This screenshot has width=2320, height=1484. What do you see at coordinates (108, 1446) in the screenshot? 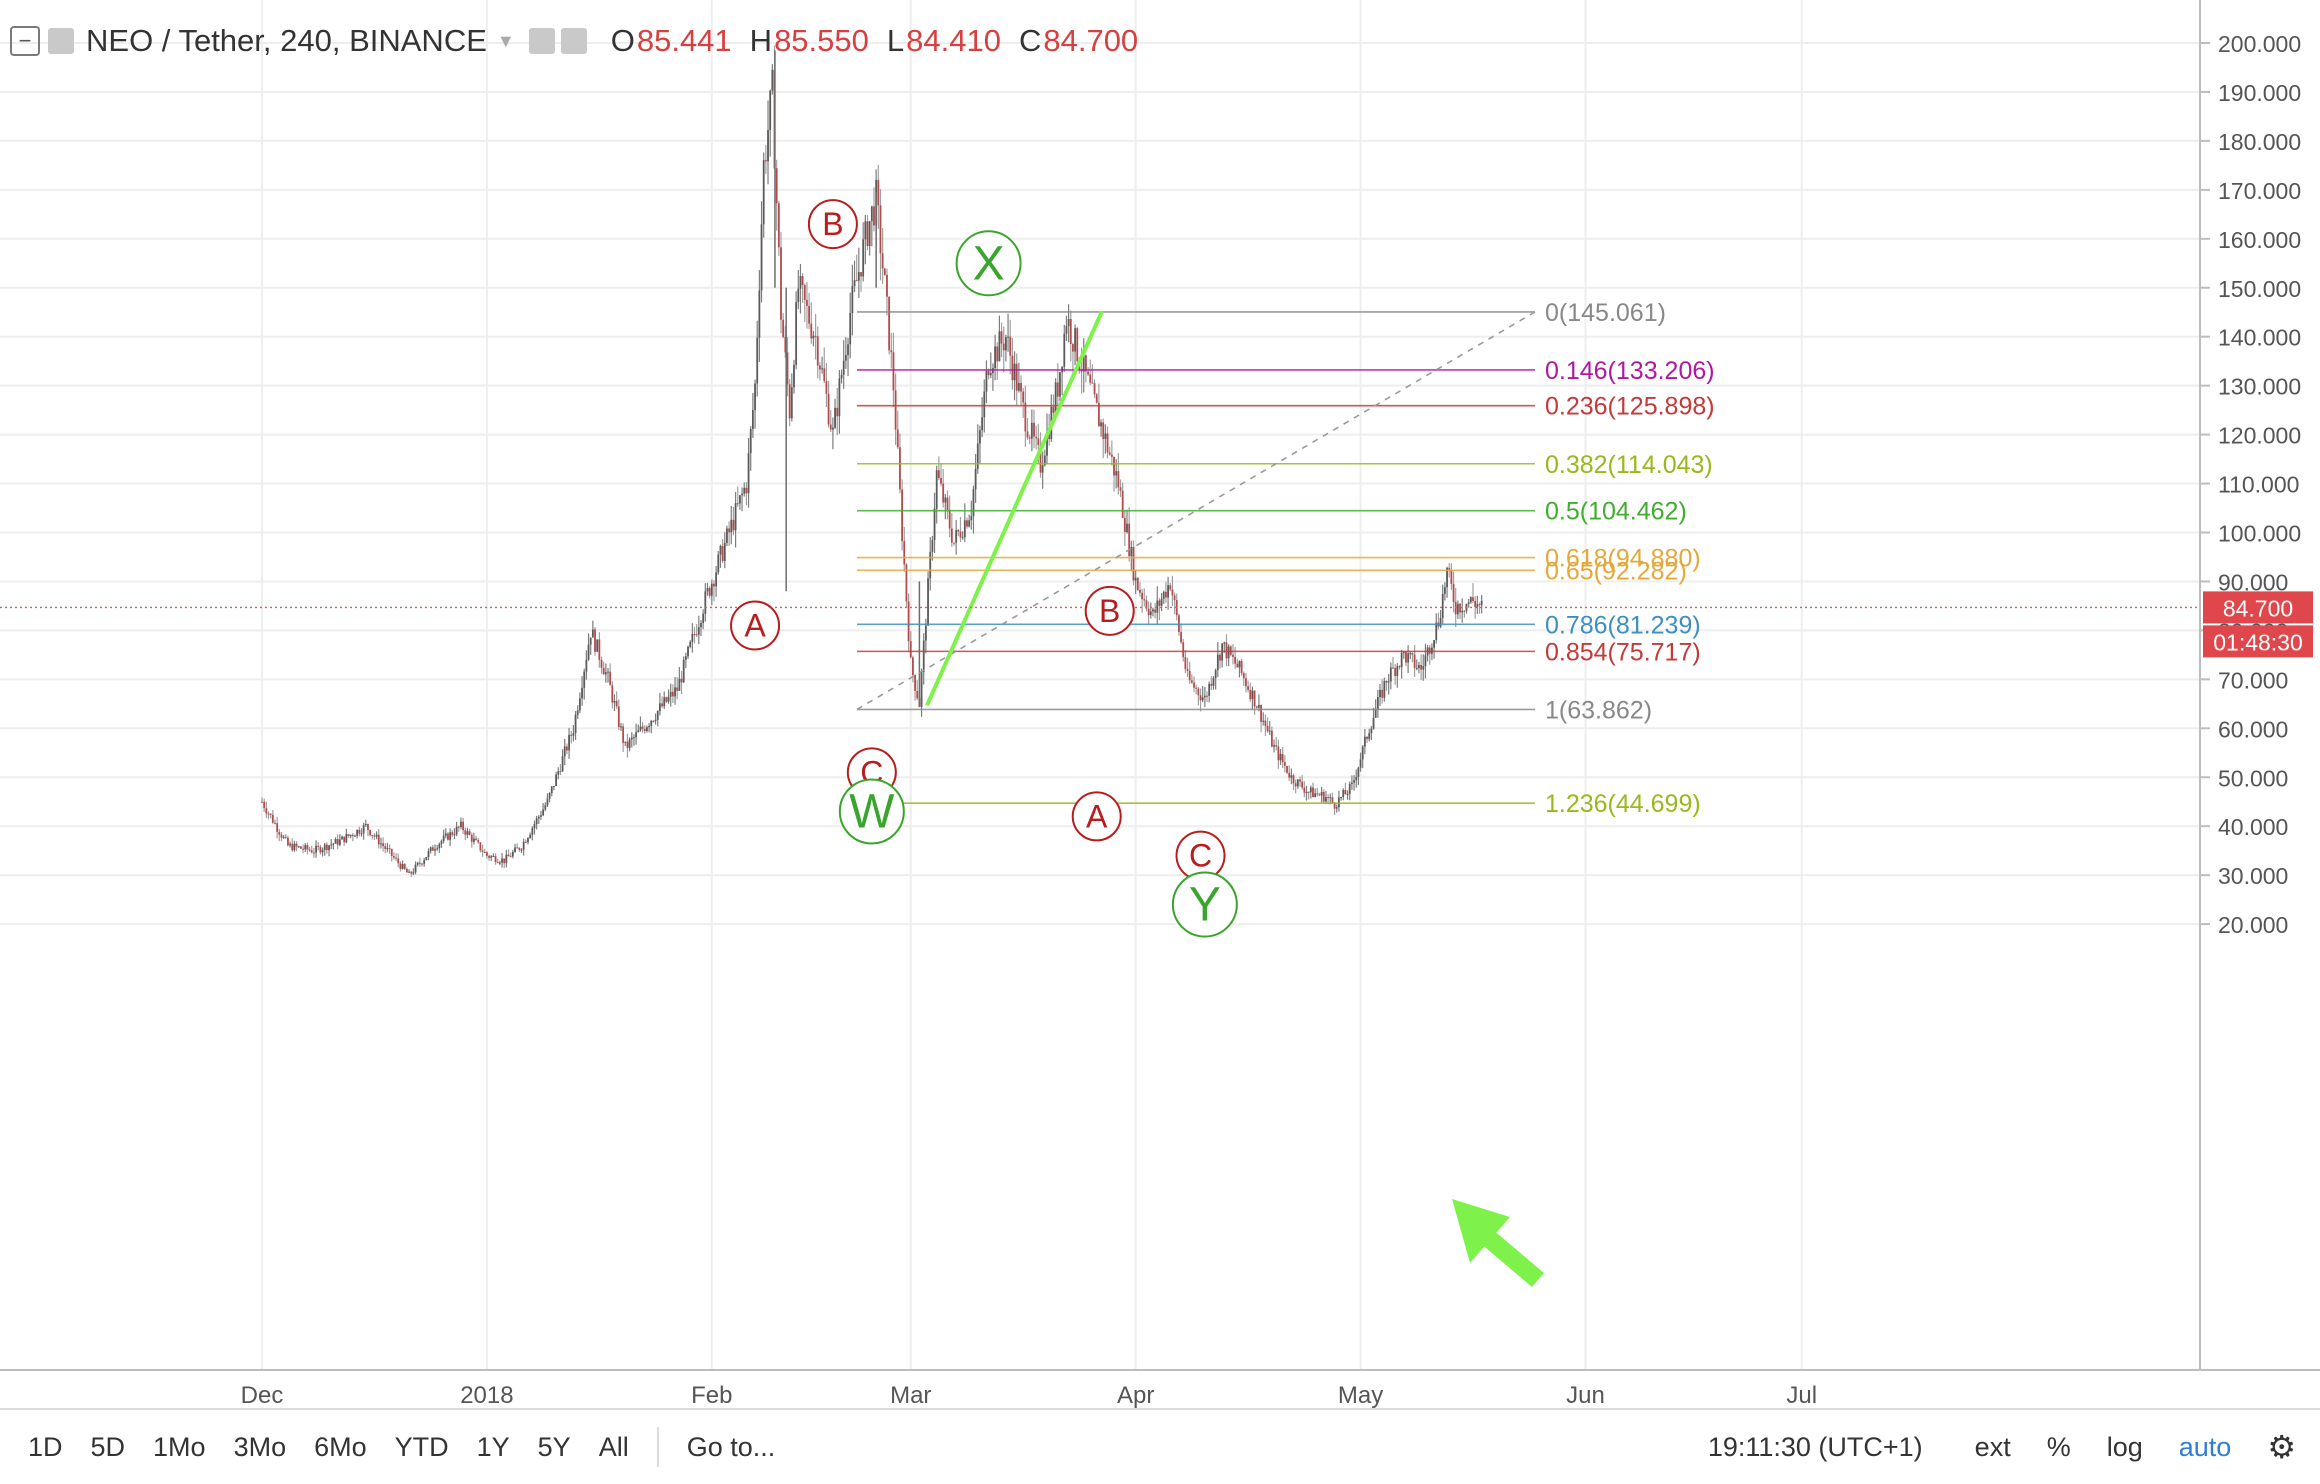
I see `timeframe-5d: 5D` at bounding box center [108, 1446].